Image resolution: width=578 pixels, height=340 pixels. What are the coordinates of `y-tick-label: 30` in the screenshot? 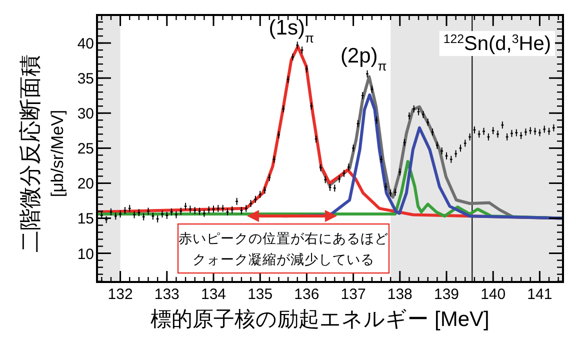 It's located at (85, 114).